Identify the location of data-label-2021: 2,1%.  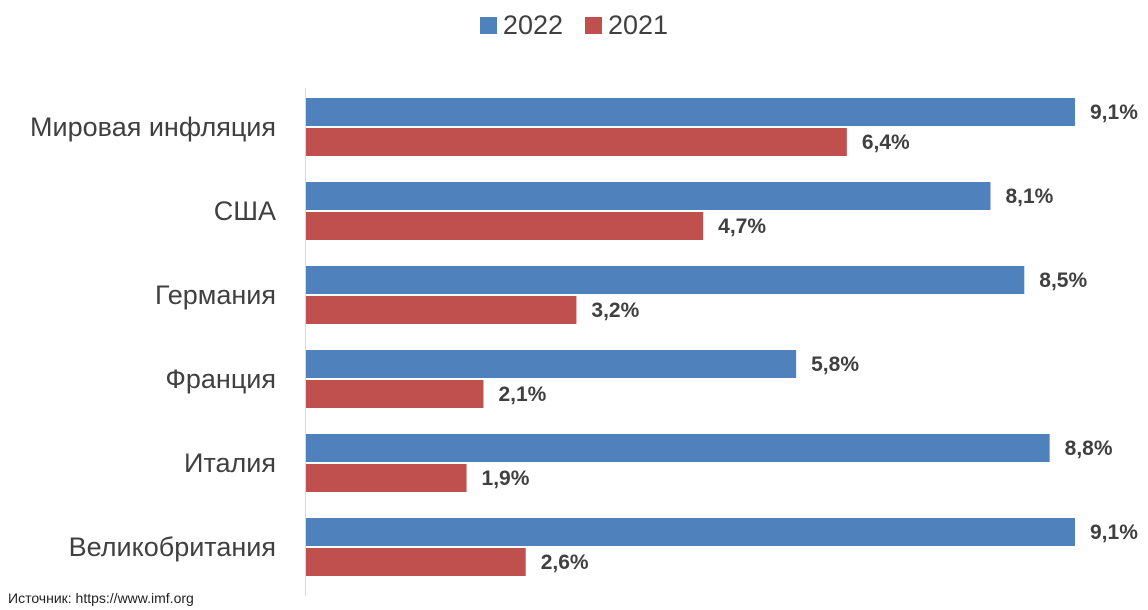
(522, 394).